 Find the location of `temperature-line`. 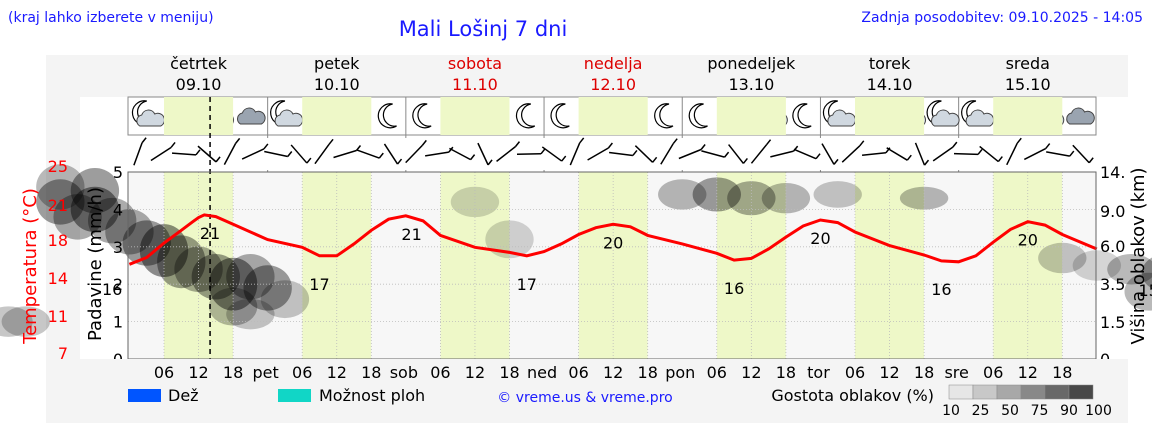

temperature-line is located at coordinates (613, 239).